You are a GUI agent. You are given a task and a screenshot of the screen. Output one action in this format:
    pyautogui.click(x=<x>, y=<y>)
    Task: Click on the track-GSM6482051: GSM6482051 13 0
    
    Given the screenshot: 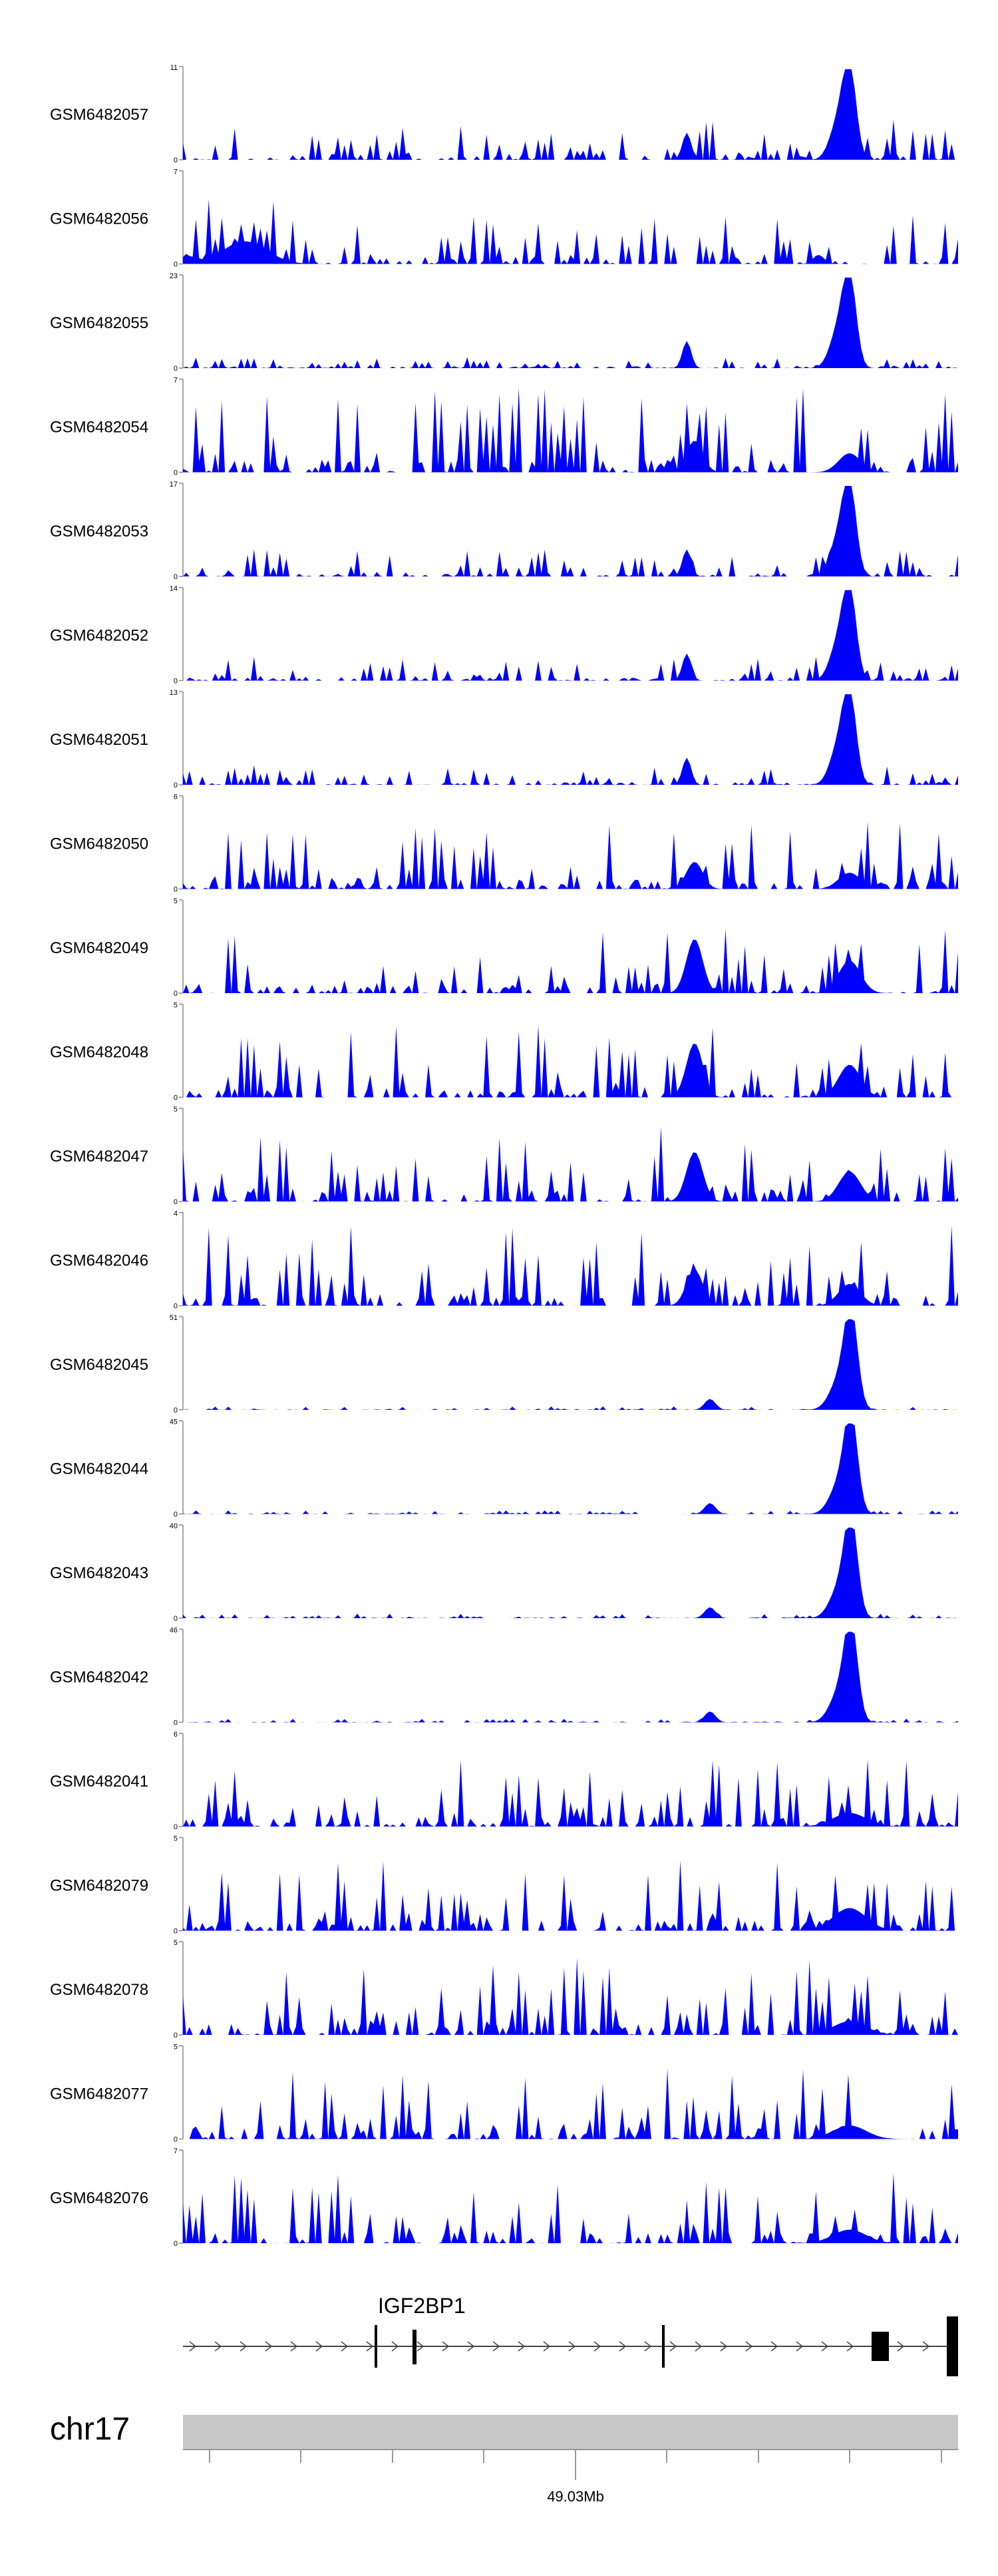 What is the action you would take?
    pyautogui.click(x=504, y=739)
    